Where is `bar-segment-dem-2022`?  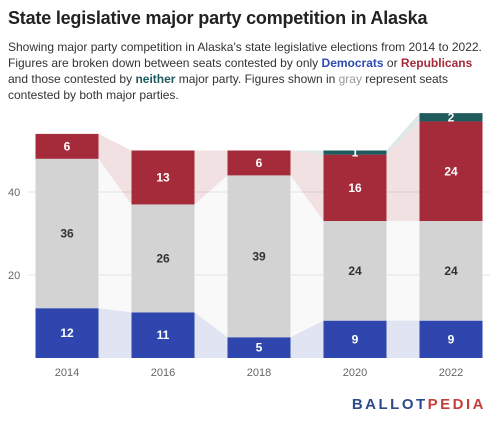
bar-segment-dem-2022 is located at coordinates (451, 339).